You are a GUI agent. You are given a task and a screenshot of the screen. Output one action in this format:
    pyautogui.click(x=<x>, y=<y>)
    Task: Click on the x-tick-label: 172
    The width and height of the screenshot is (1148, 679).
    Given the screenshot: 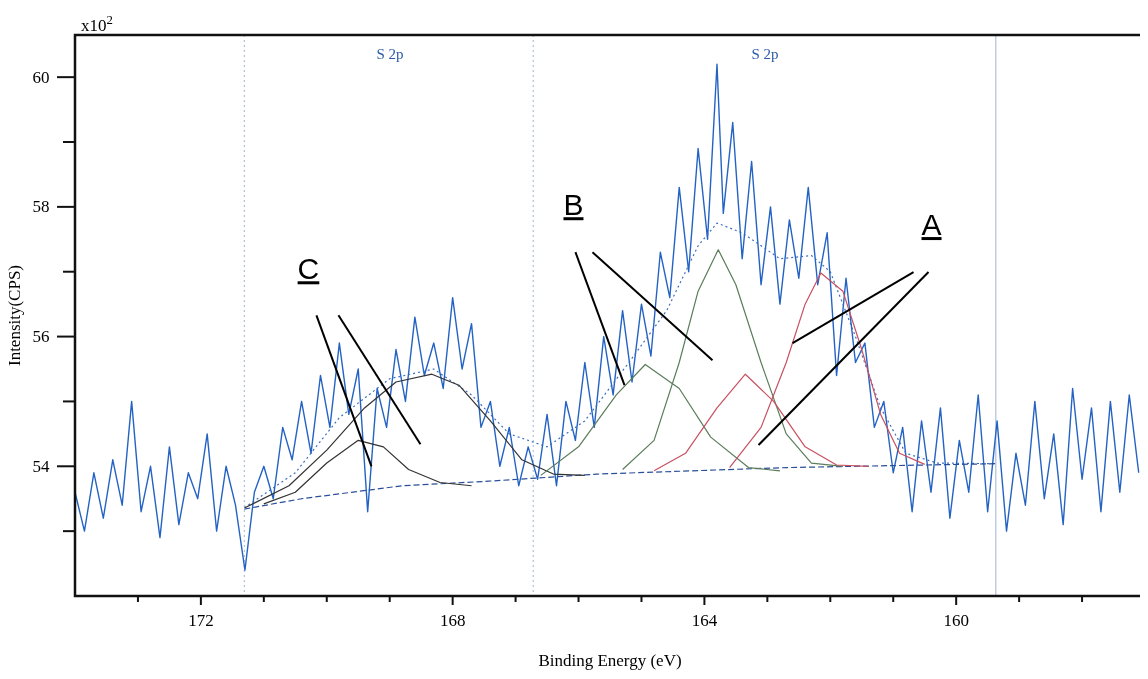 What is the action you would take?
    pyautogui.click(x=201, y=620)
    